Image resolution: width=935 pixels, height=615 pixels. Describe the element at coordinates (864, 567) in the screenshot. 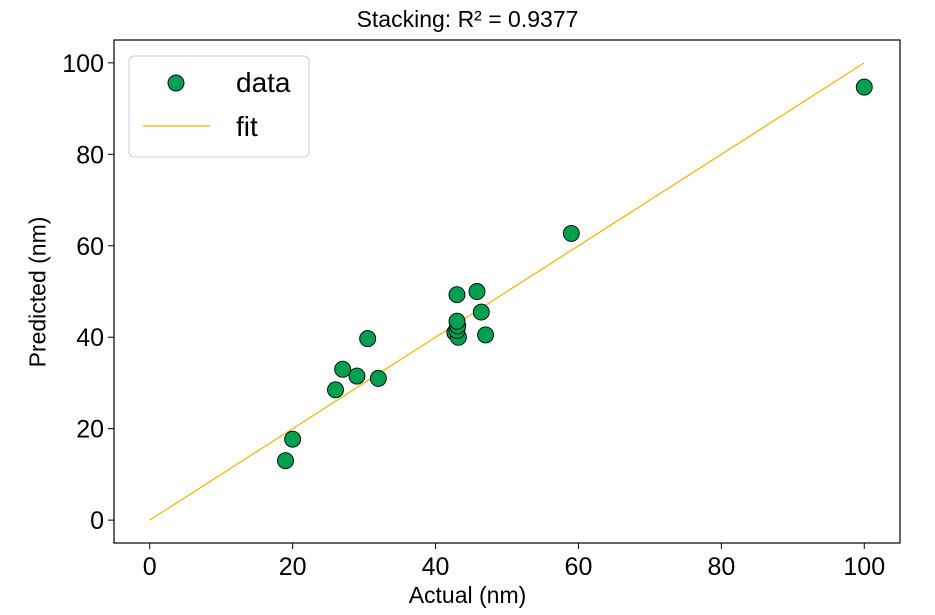

I see `x-tick-label: 100` at that location.